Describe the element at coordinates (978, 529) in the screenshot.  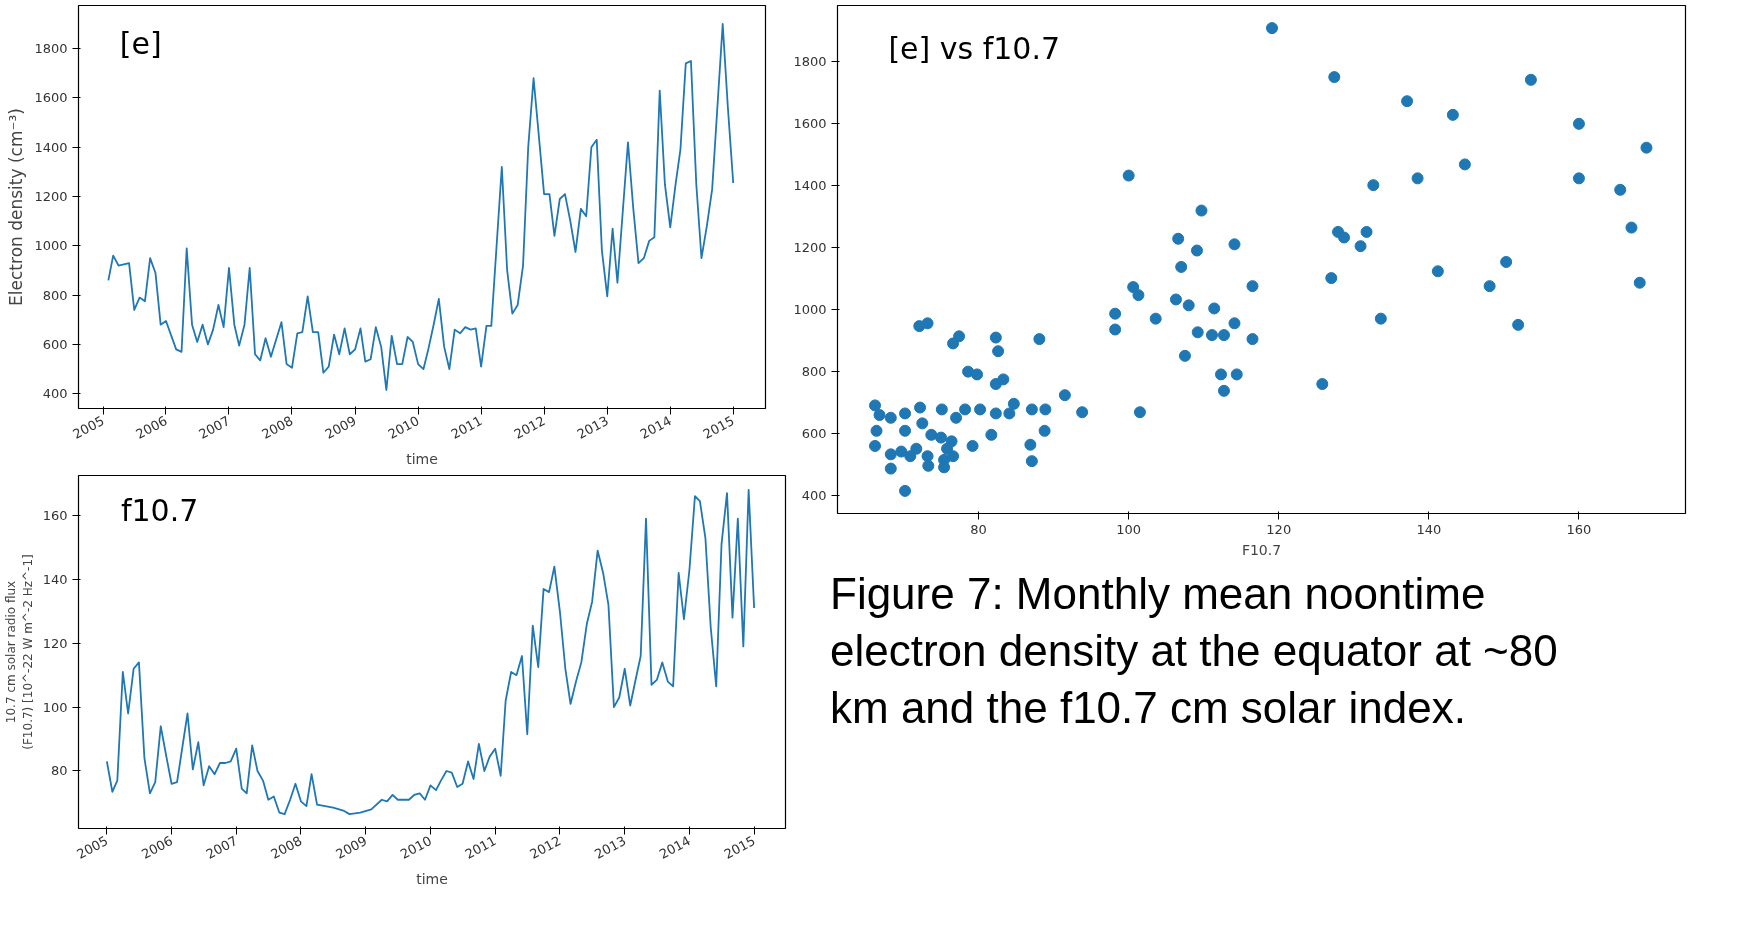
I see `x-tick-label: 80` at that location.